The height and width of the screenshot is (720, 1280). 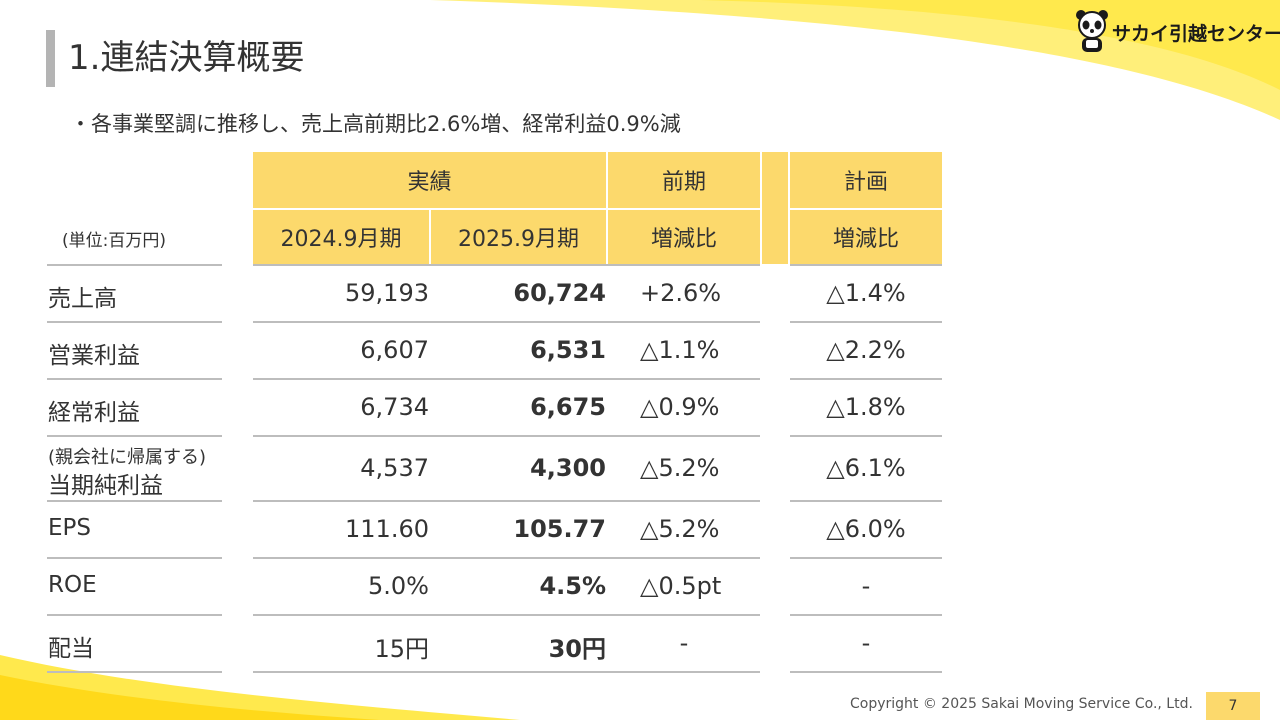 I want to click on header-gap-fill, so click(x=775, y=208).